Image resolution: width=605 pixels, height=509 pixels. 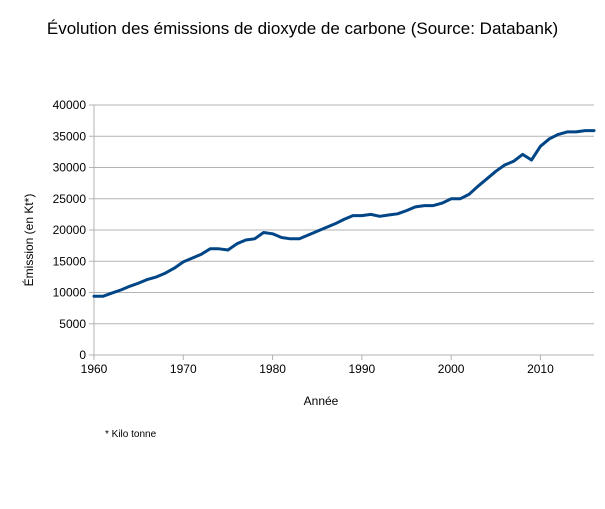 I want to click on x-tick-label: 1960, so click(x=94, y=369).